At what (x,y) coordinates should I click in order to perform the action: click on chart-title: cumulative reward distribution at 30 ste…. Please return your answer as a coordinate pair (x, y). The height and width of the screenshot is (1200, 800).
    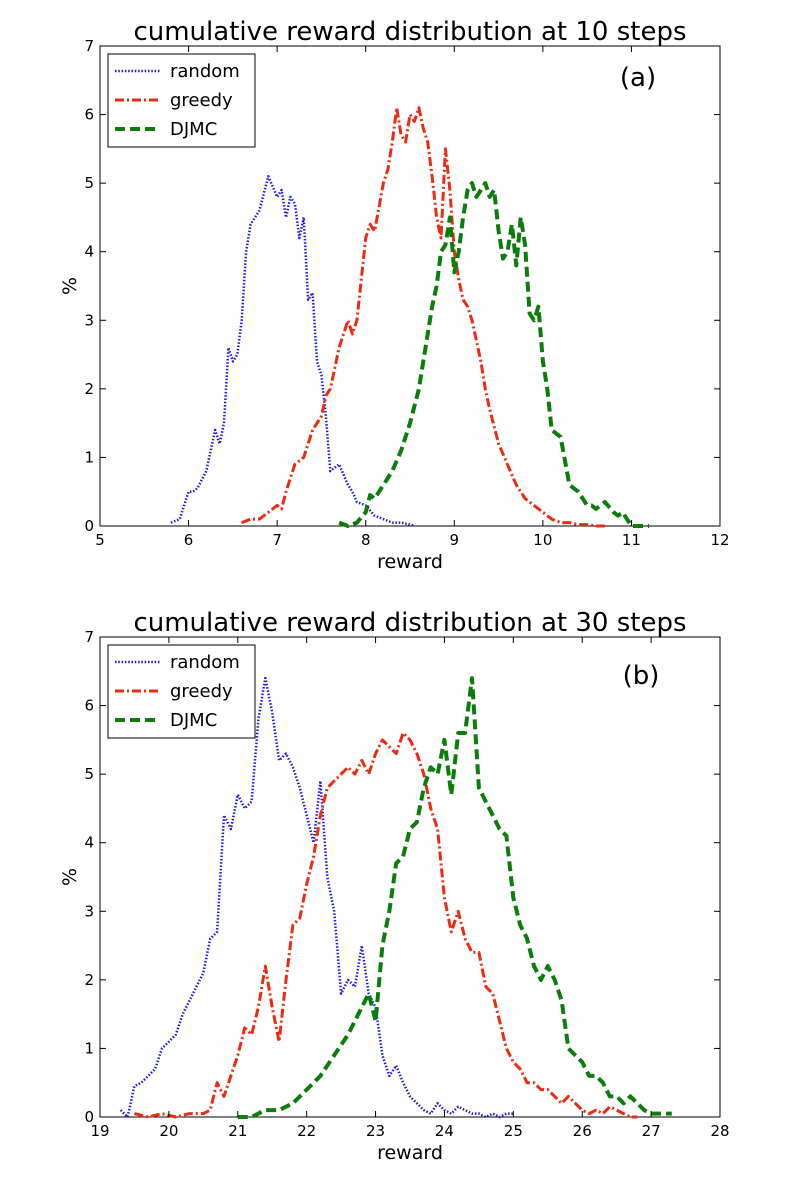
    Looking at the image, I should click on (409, 623).